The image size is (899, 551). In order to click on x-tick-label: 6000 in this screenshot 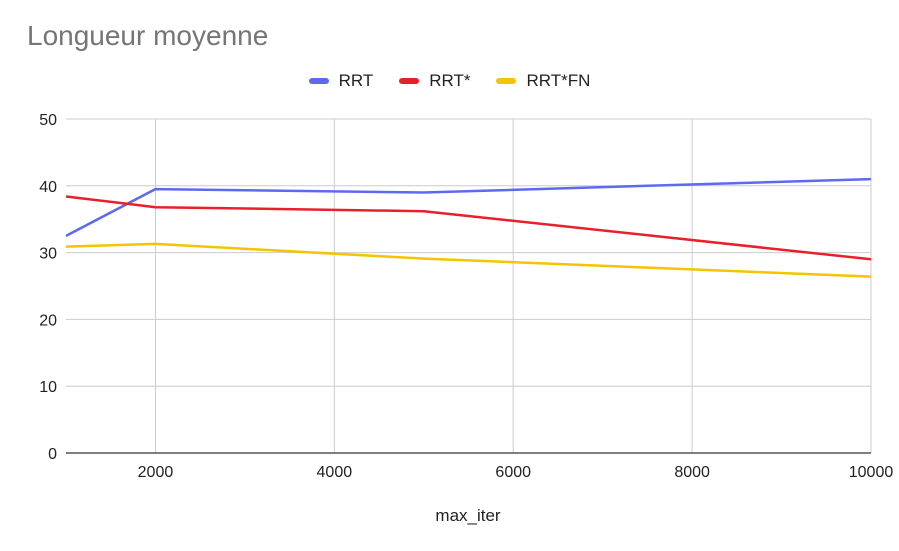, I will do `click(513, 472)`.